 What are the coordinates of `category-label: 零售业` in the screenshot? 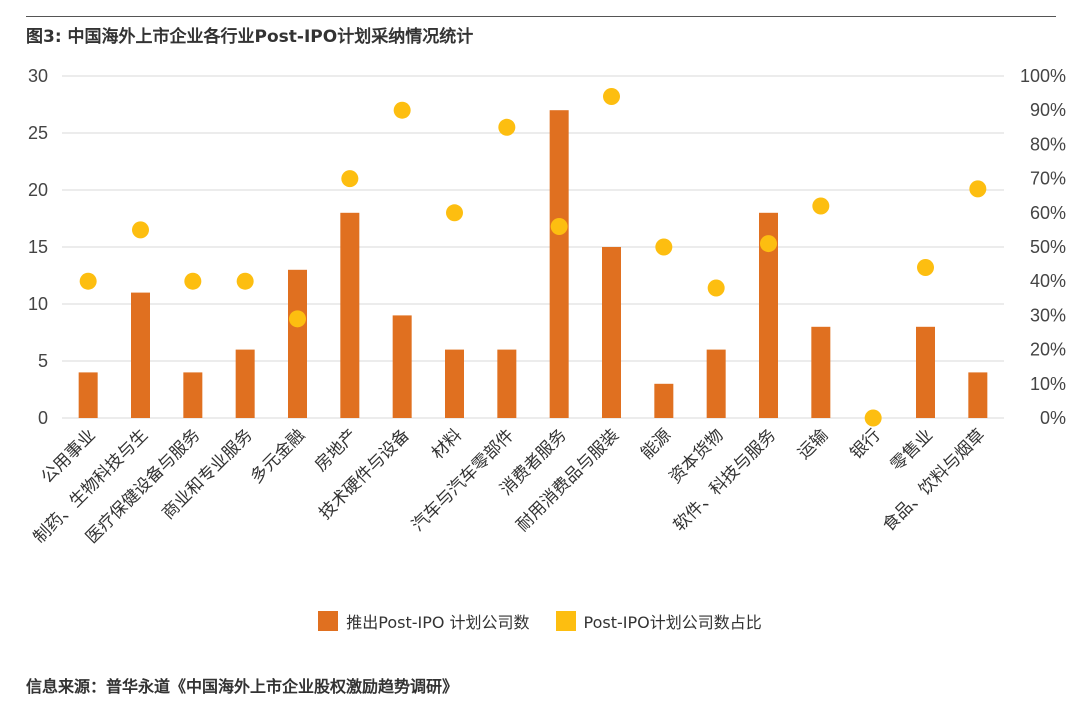 It's located at (912, 450).